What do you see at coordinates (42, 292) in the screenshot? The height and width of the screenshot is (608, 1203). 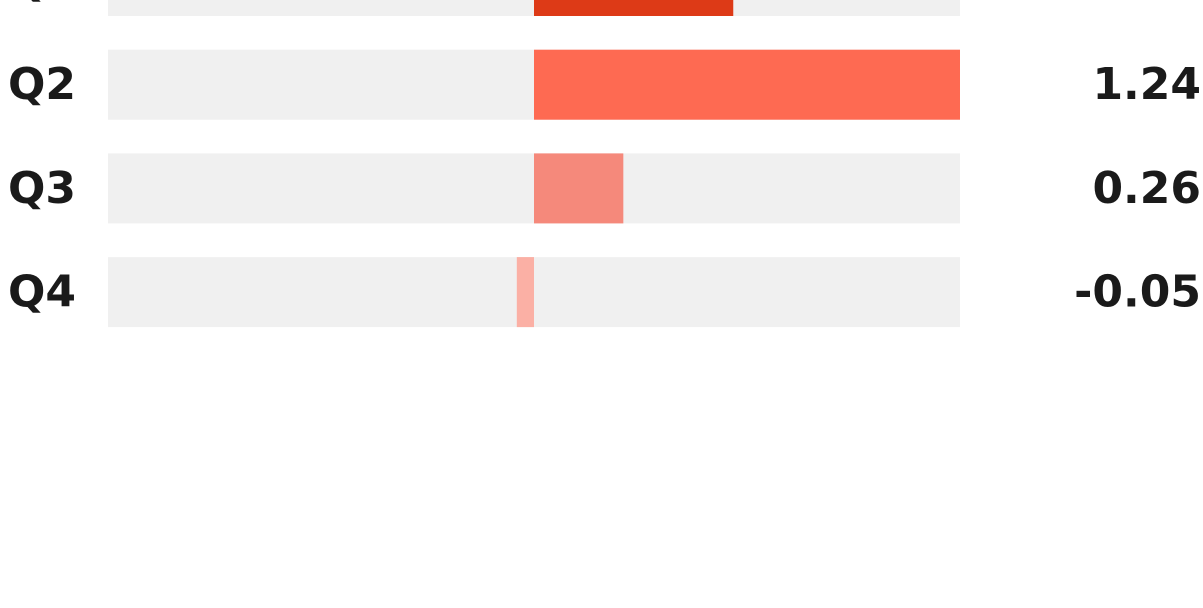 I see `category-label: Q4` at bounding box center [42, 292].